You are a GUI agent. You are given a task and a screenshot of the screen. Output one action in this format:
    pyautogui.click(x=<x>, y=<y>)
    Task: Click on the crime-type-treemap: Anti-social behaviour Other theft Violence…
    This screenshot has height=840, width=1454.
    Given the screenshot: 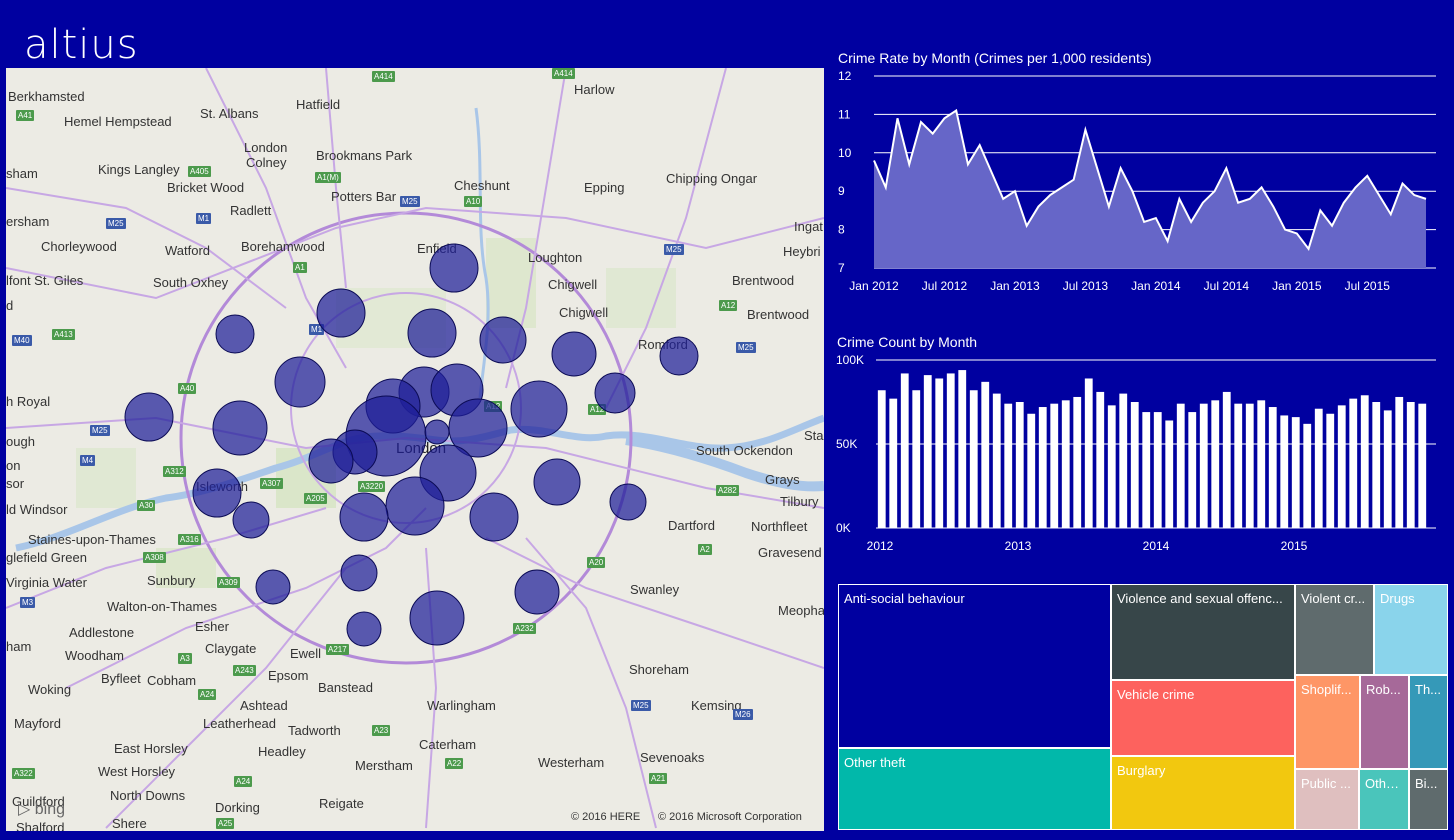 What is the action you would take?
    pyautogui.click(x=1143, y=707)
    